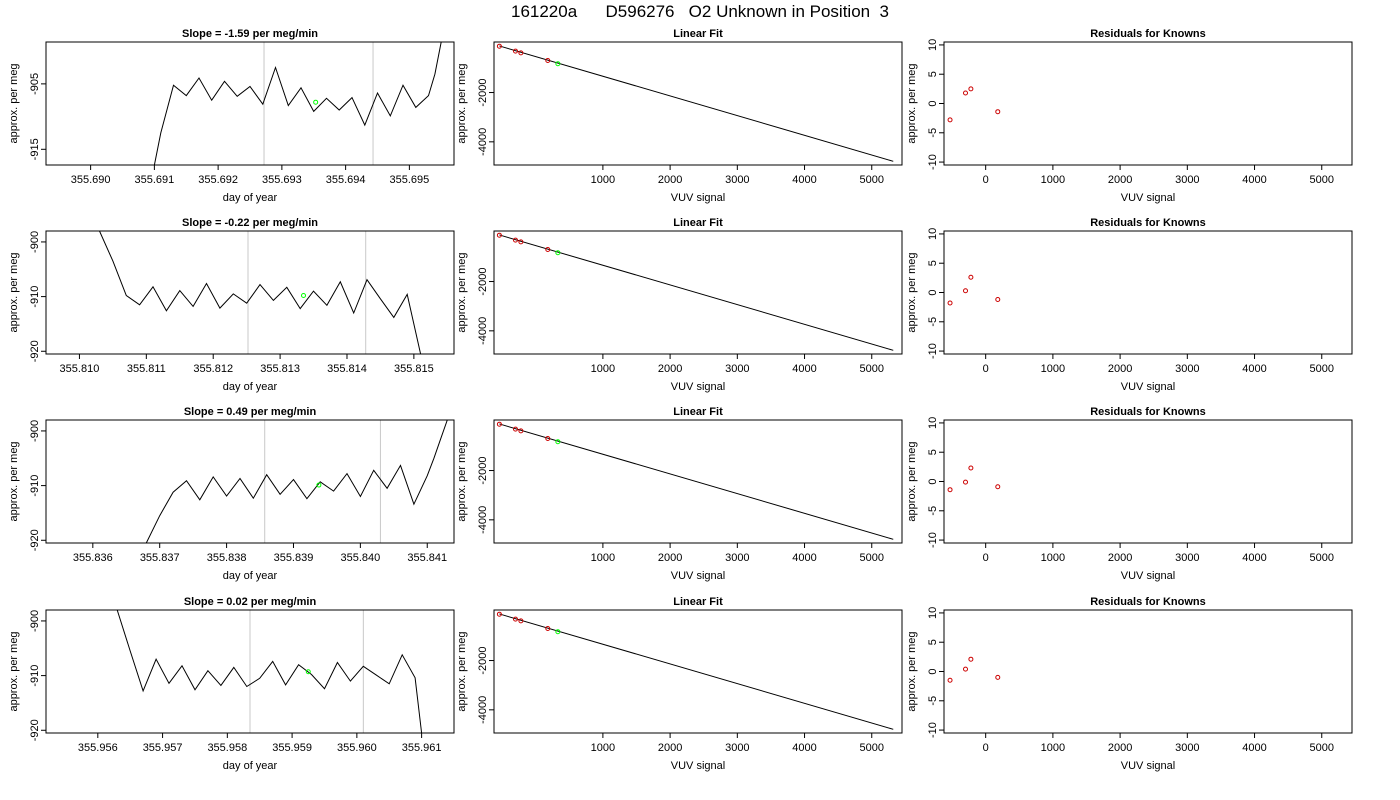 Image resolution: width=1400 pixels, height=800 pixels. Describe the element at coordinates (933, 511) in the screenshot. I see `y-tick-label: -5` at that location.